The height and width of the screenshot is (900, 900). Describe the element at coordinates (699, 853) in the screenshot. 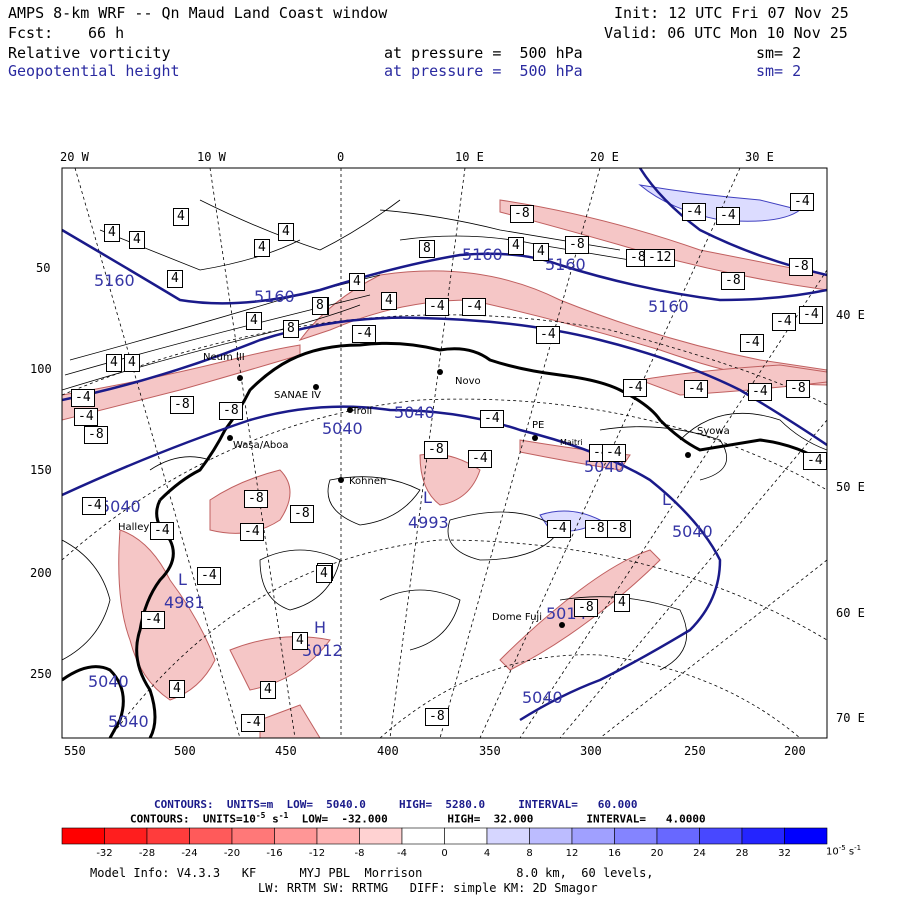

I see `colorbar-label: 24` at that location.